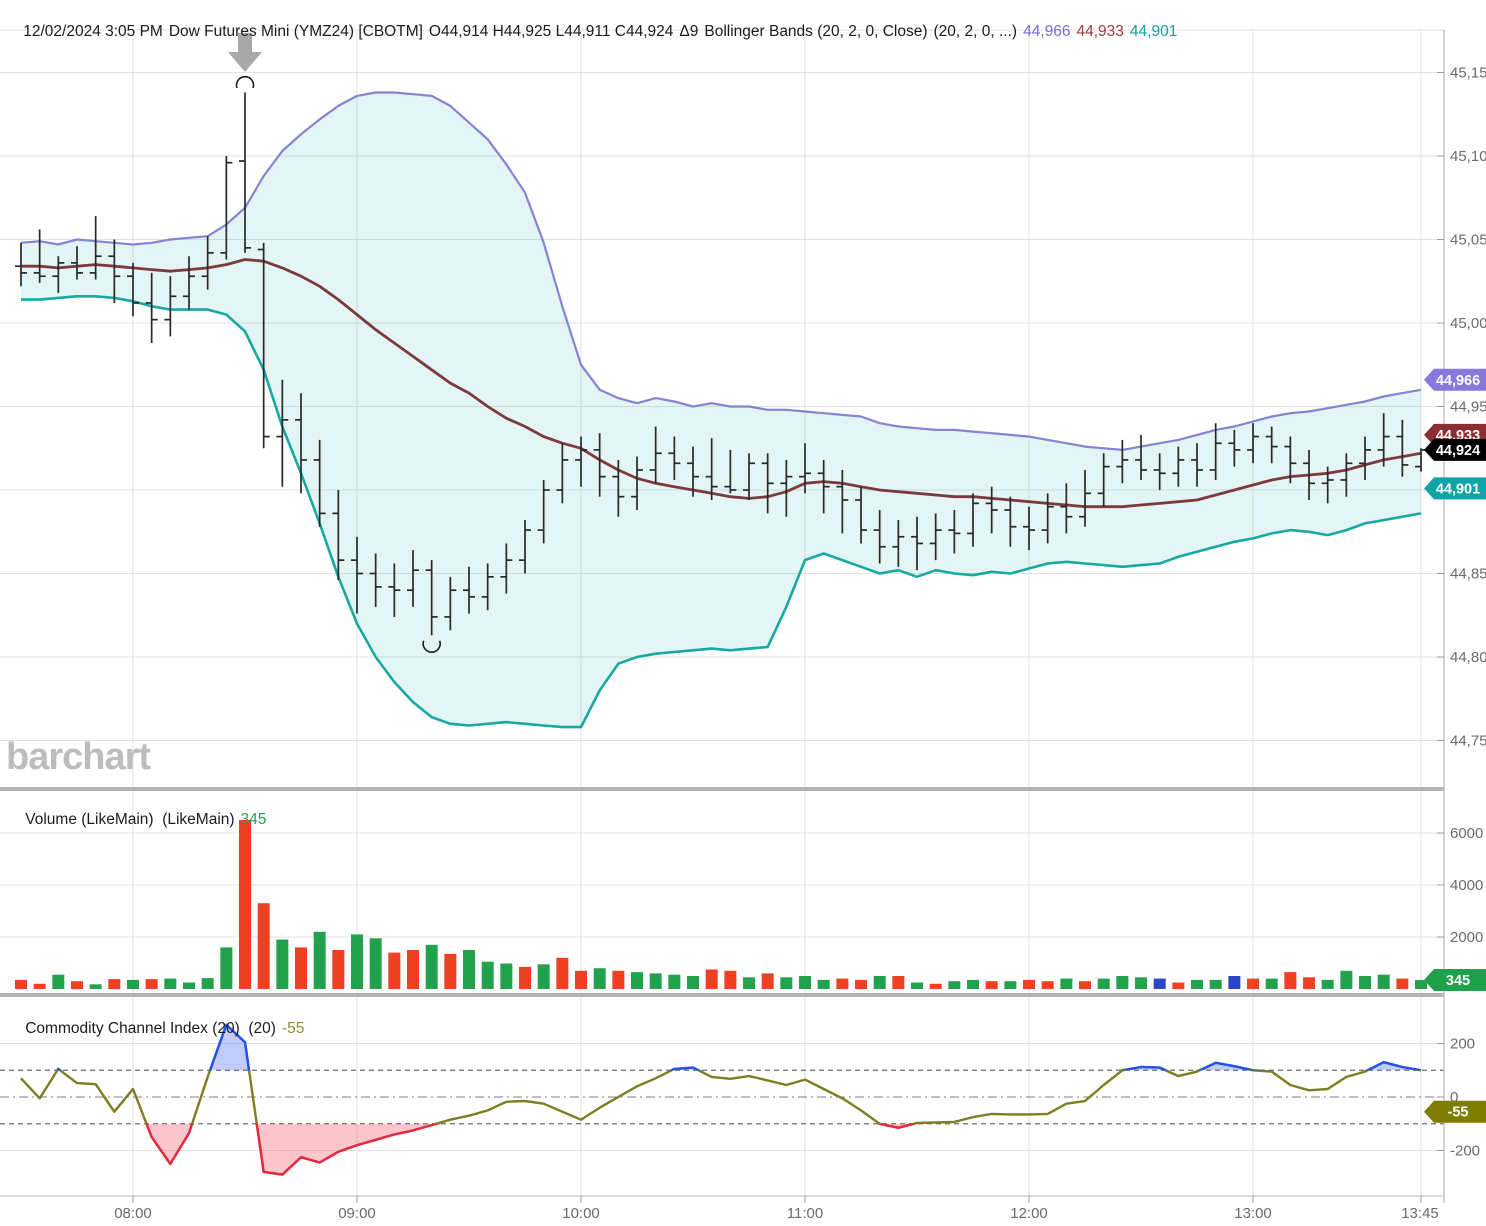 The image size is (1486, 1226). Describe the element at coordinates (1458, 489) in the screenshot. I see `svg-text: 44,901` at that location.